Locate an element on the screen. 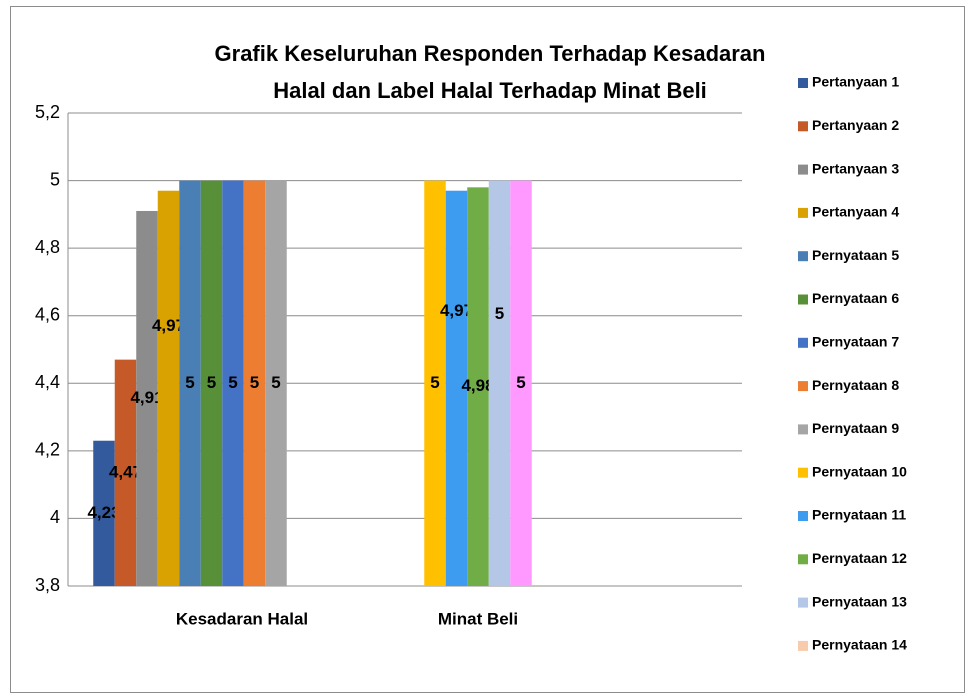  y-tick-label: 3,8 is located at coordinates (47, 585).